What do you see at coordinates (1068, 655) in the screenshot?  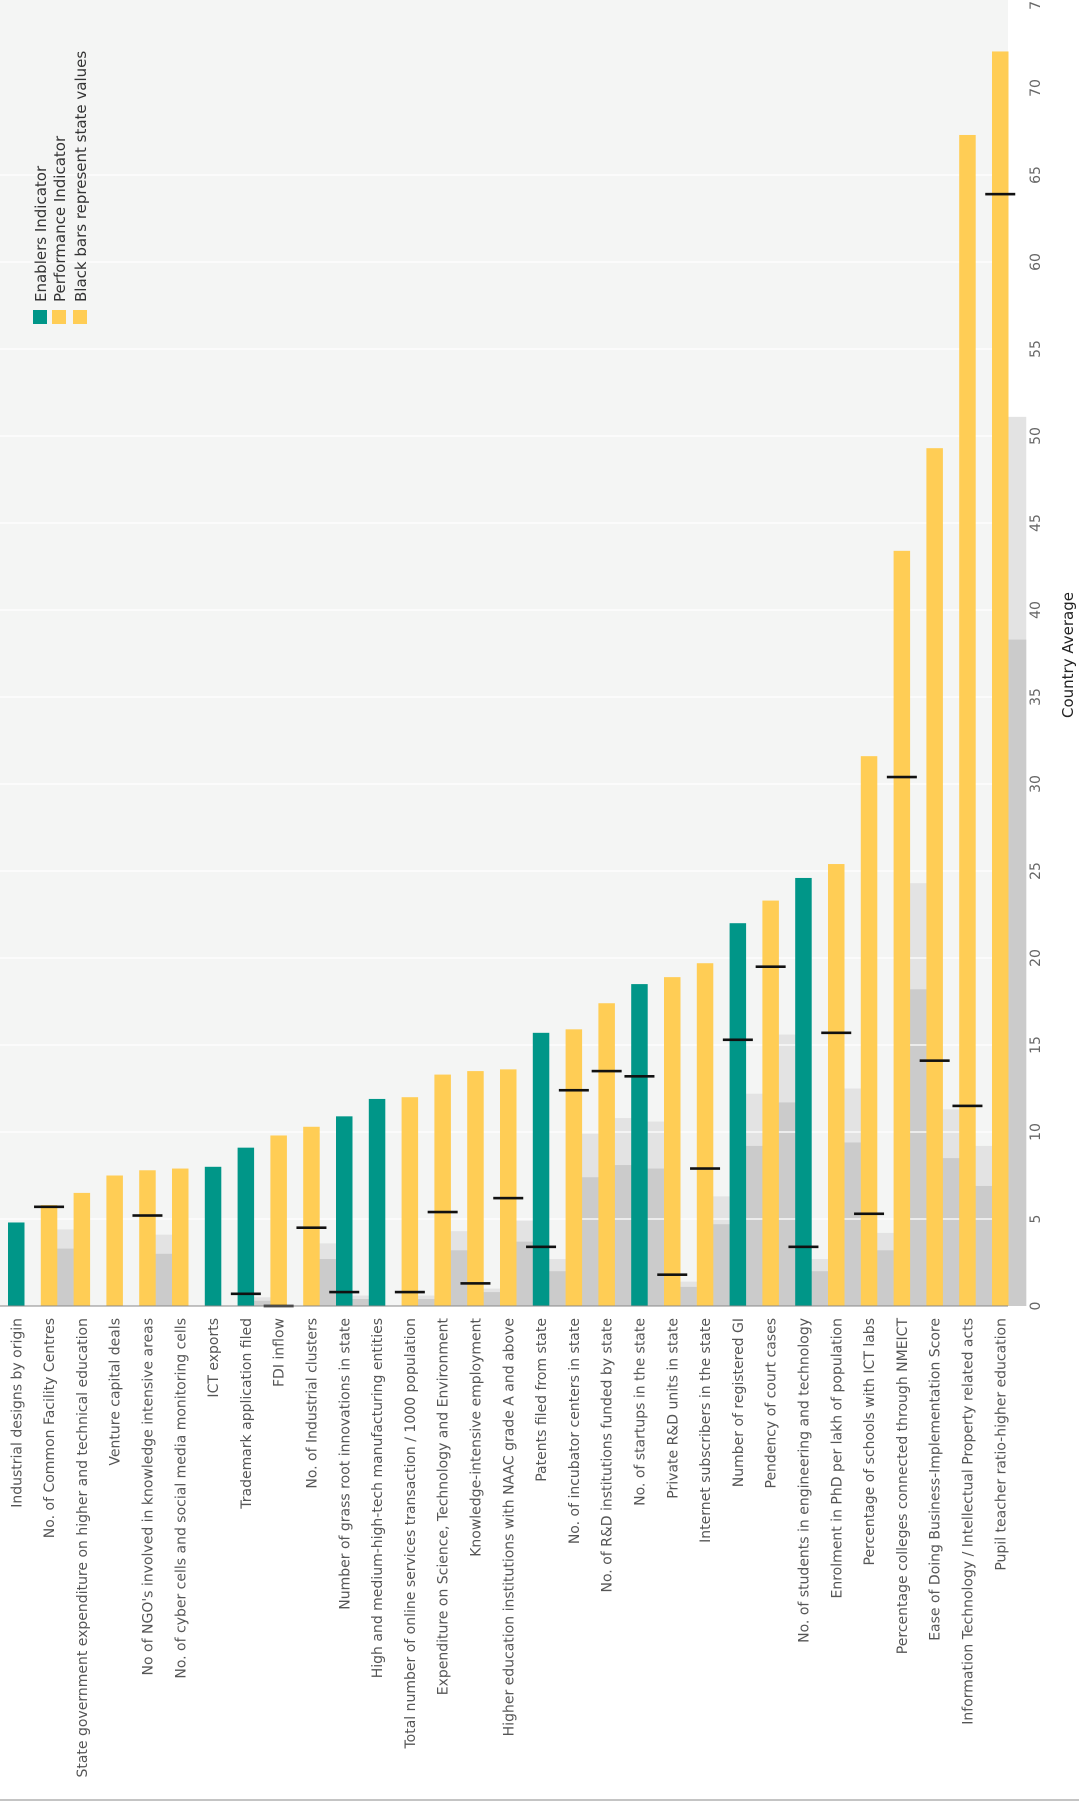 I see `axis-title: Country Average` at bounding box center [1068, 655].